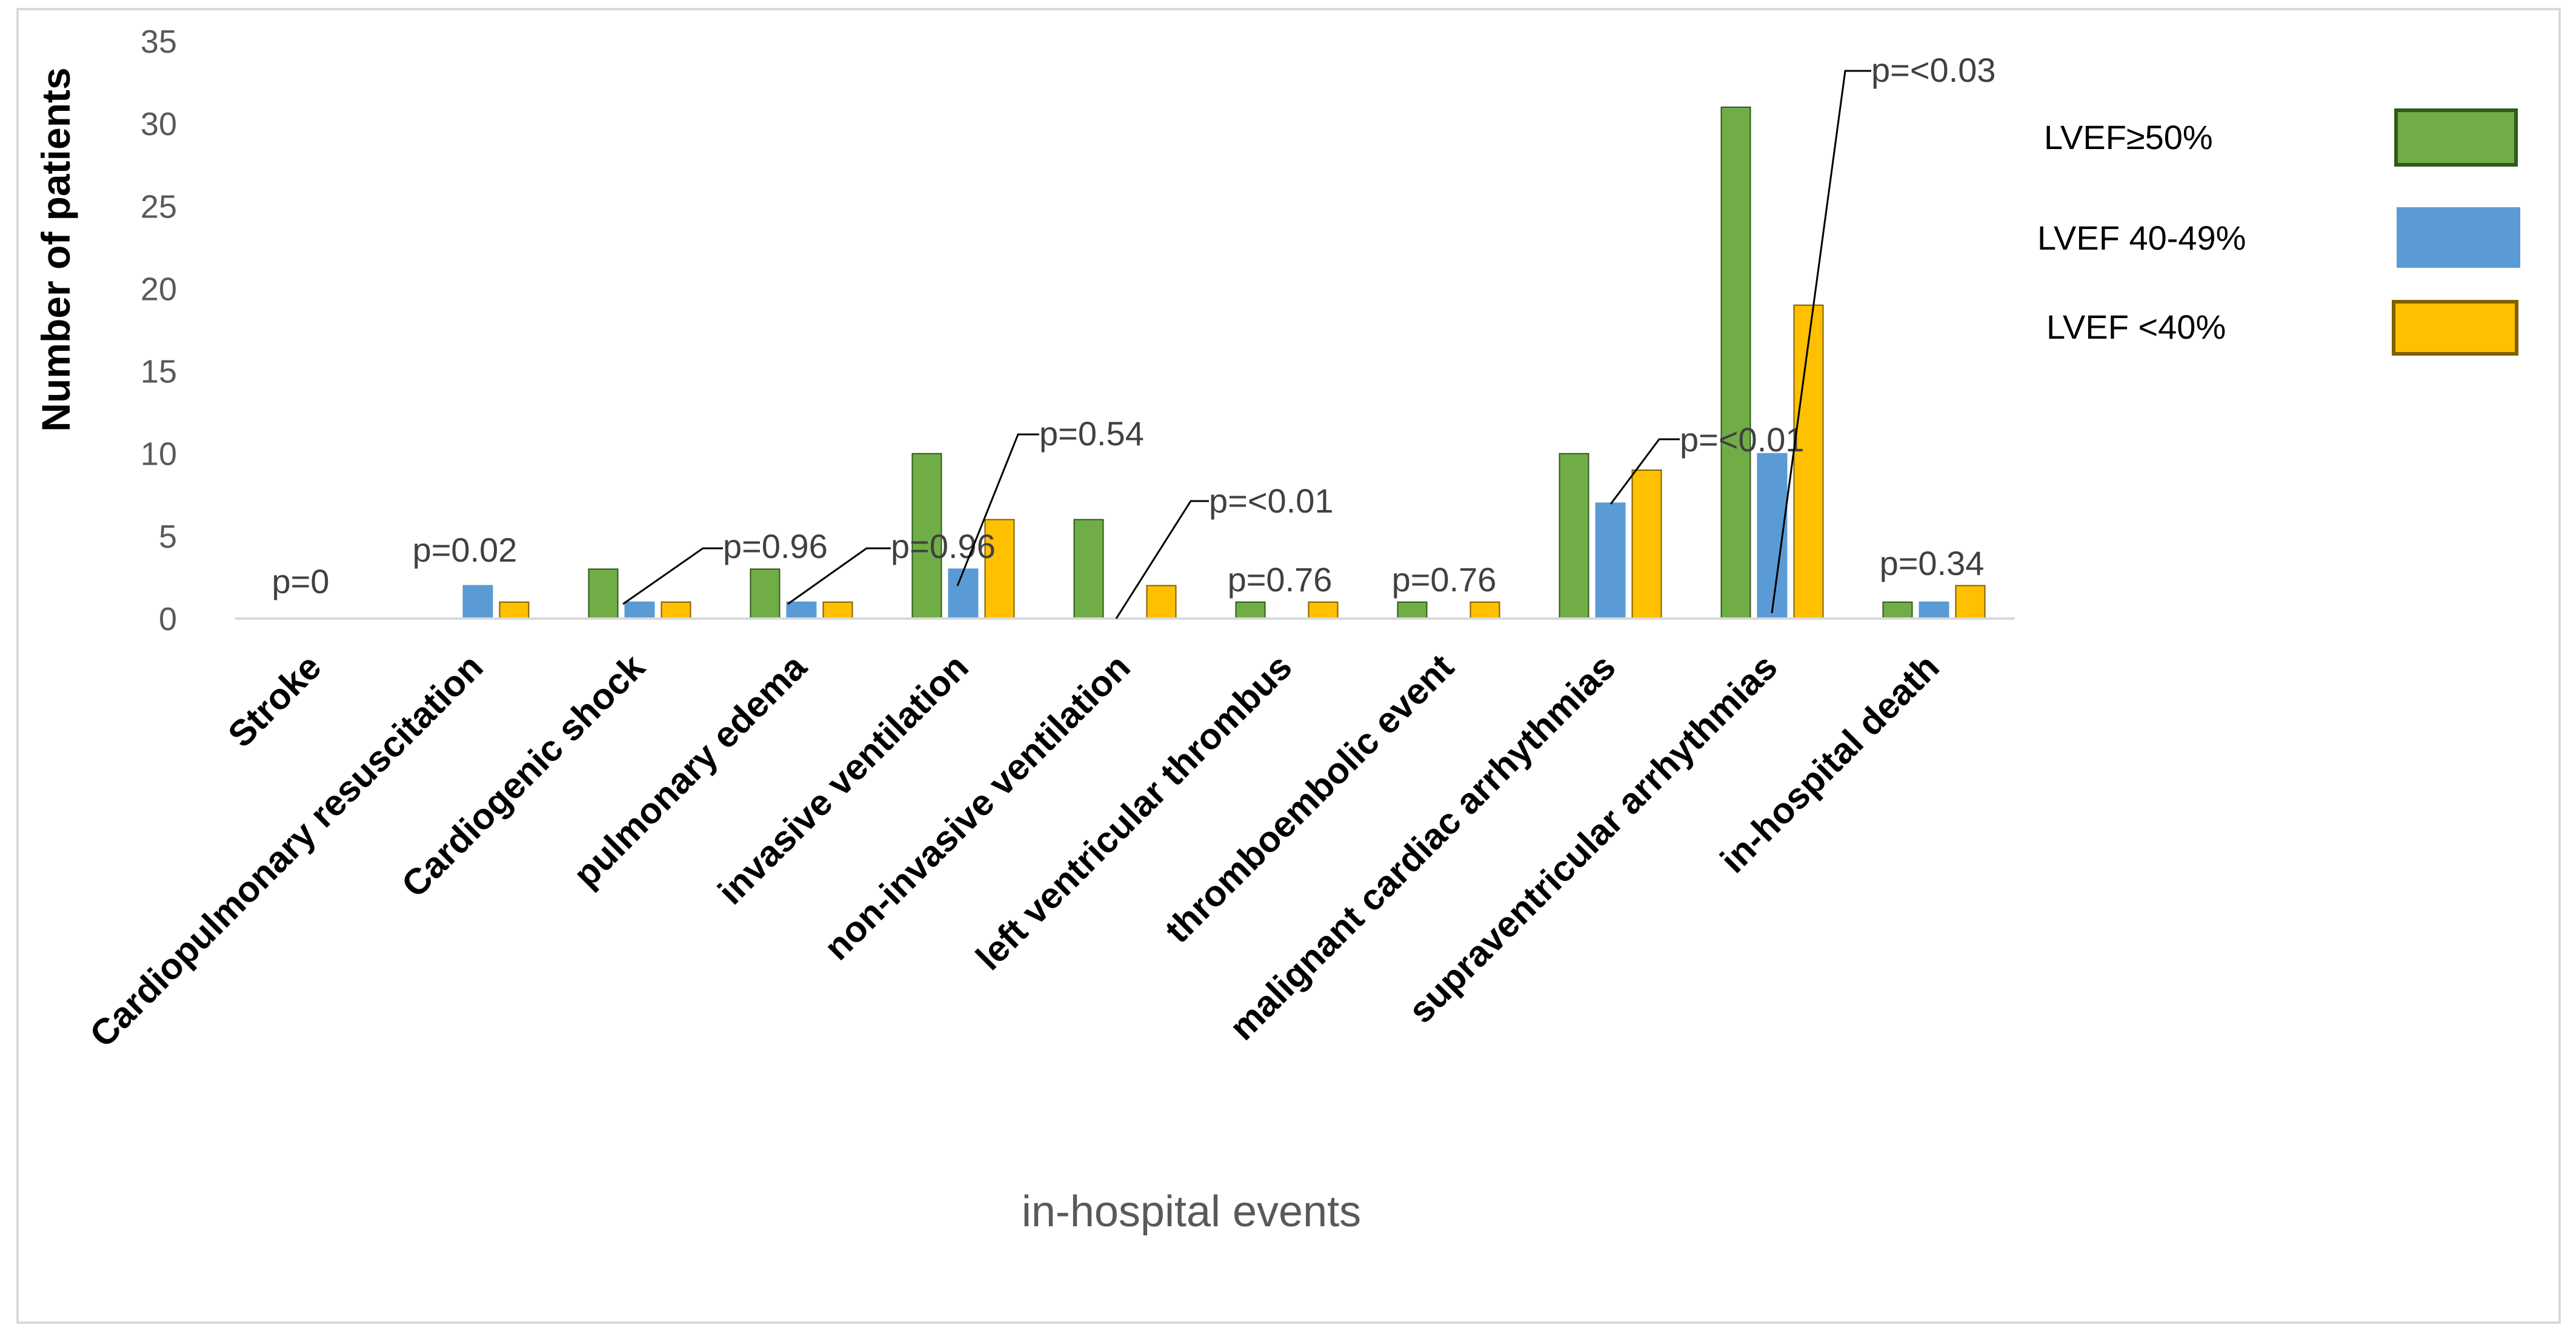 This screenshot has height=1342, width=2576. What do you see at coordinates (1897, 610) in the screenshot?
I see `bar-lvef-50-in-hospital-death` at bounding box center [1897, 610].